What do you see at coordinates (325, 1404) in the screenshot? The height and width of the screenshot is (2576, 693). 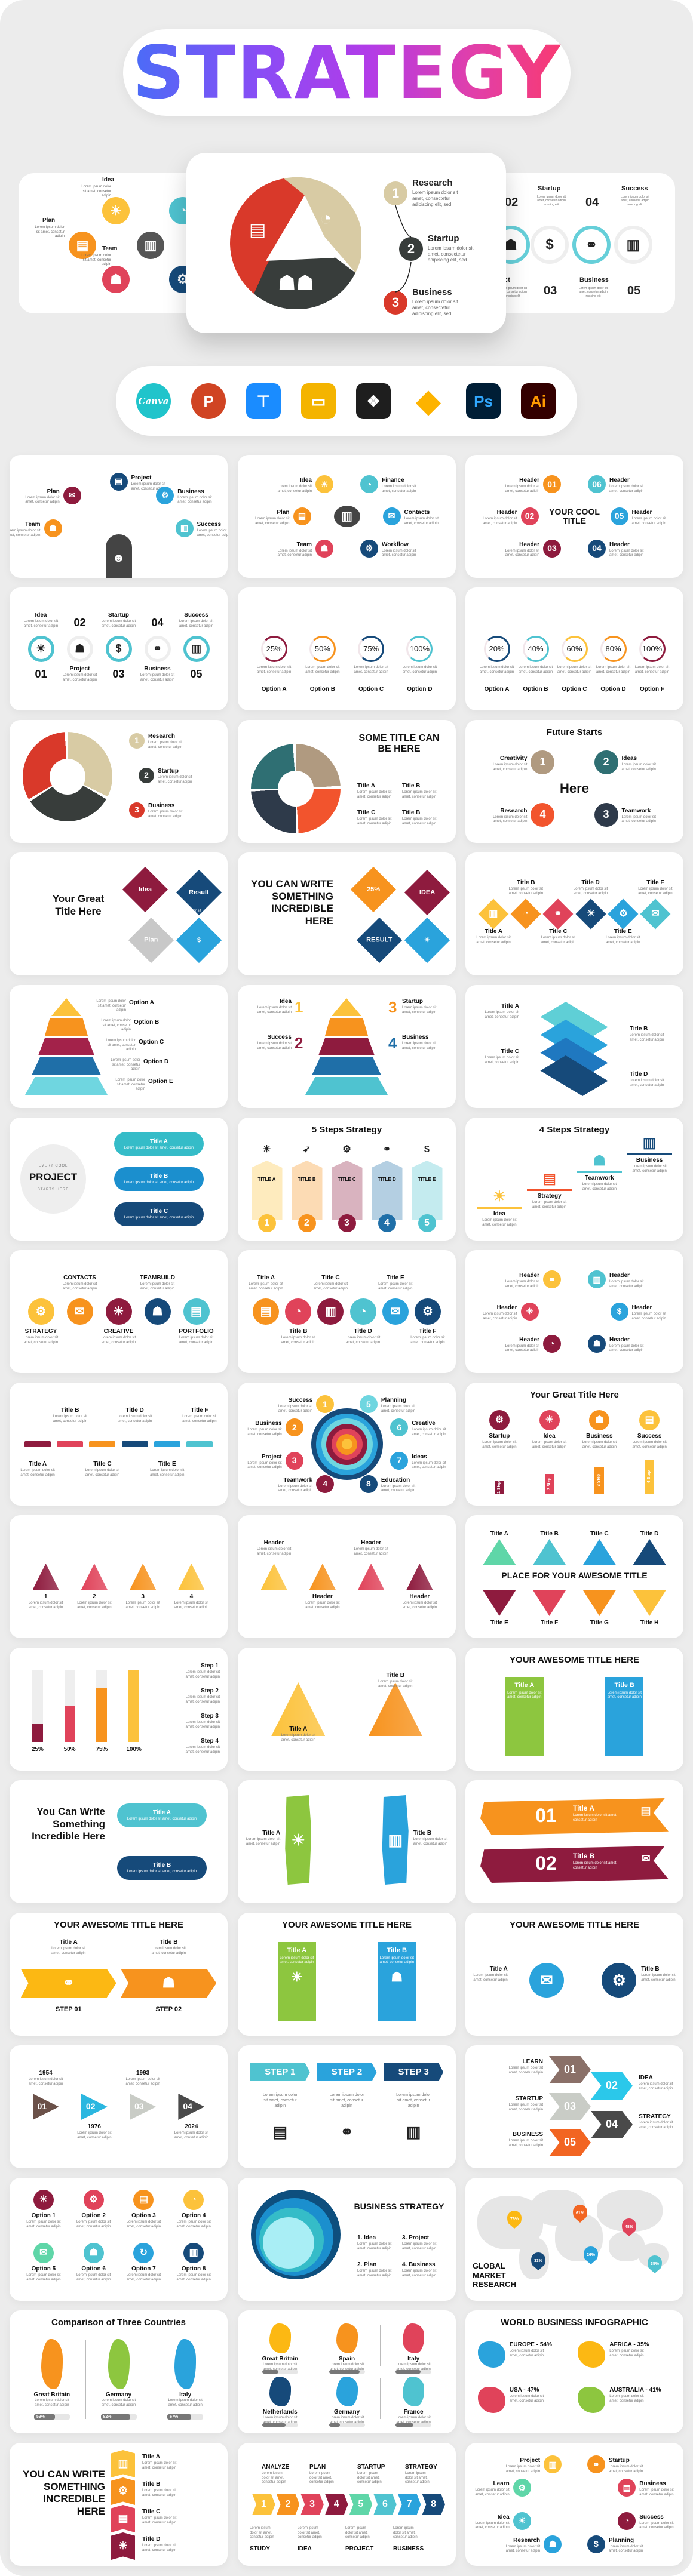 I see `item-shape: 1` at bounding box center [325, 1404].